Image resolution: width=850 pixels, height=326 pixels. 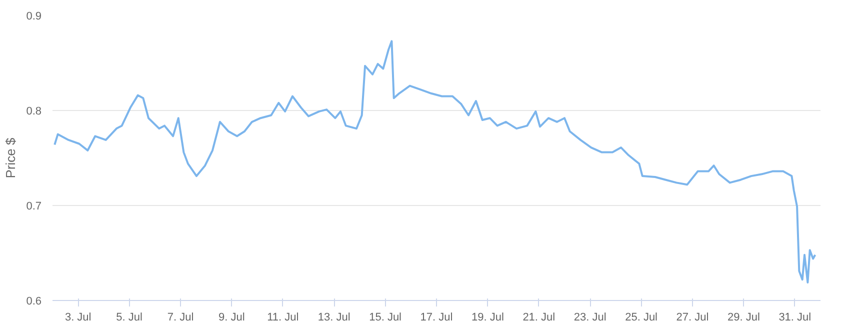 I want to click on x-tick-label: 7. Jul, so click(x=180, y=318).